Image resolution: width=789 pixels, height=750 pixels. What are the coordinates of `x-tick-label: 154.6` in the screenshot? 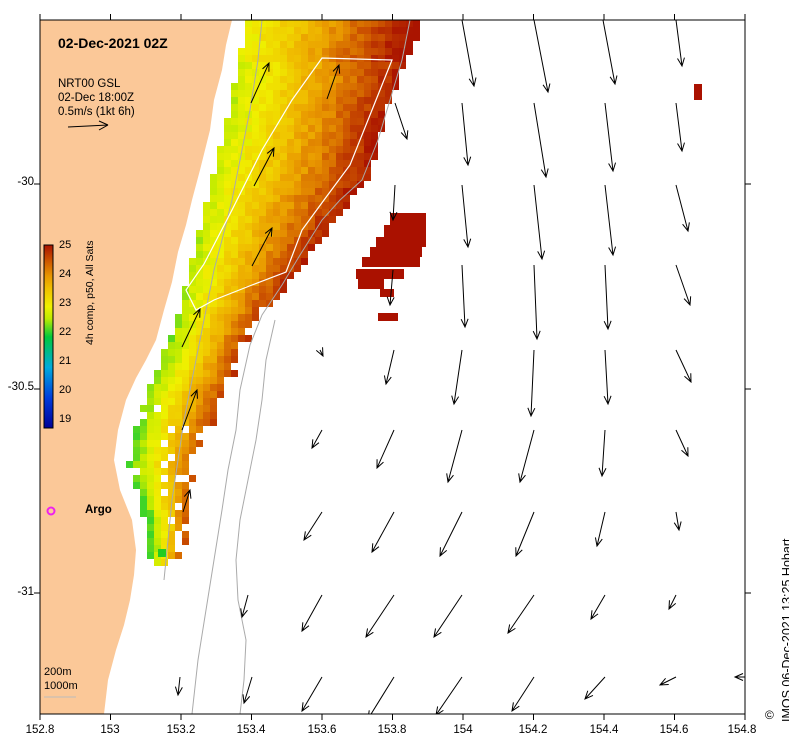 It's located at (674, 730).